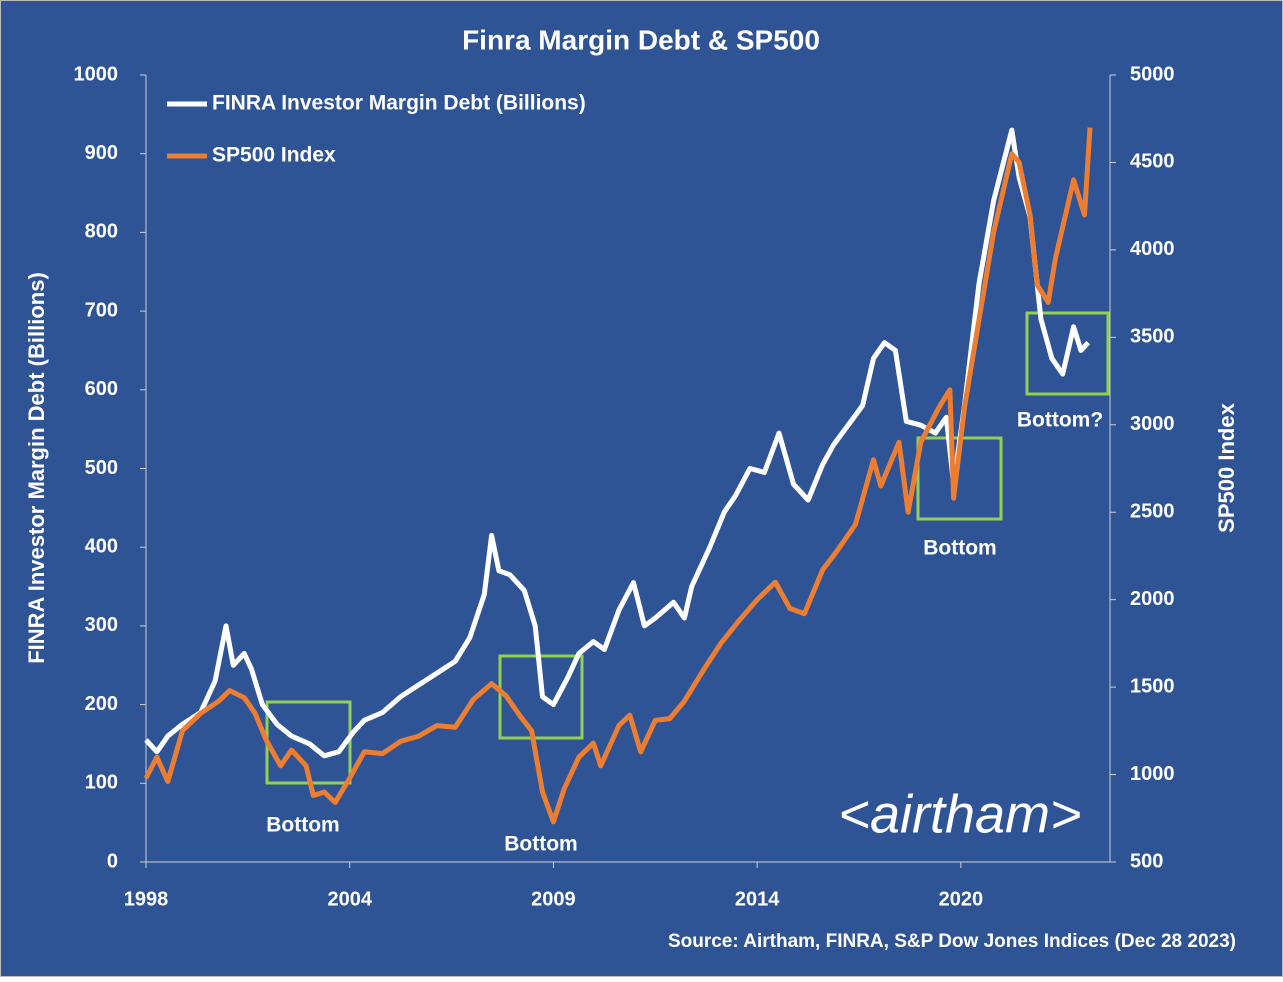  What do you see at coordinates (101, 704) in the screenshot?
I see `y-tick-label: 200` at bounding box center [101, 704].